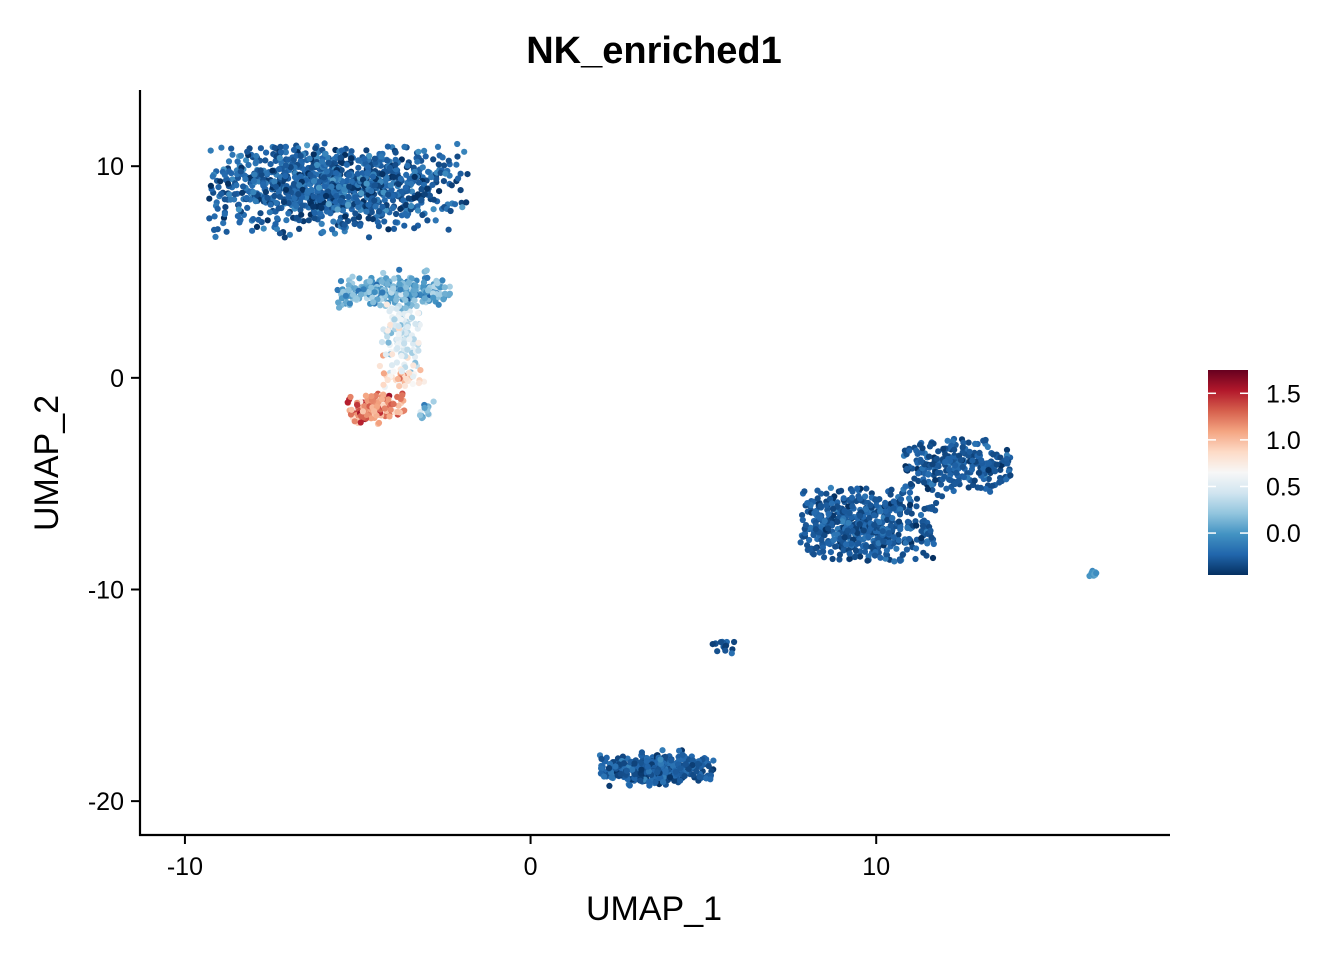 The height and width of the screenshot is (960, 1344). What do you see at coordinates (106, 590) in the screenshot?
I see `y-tick-label: -10` at bounding box center [106, 590].